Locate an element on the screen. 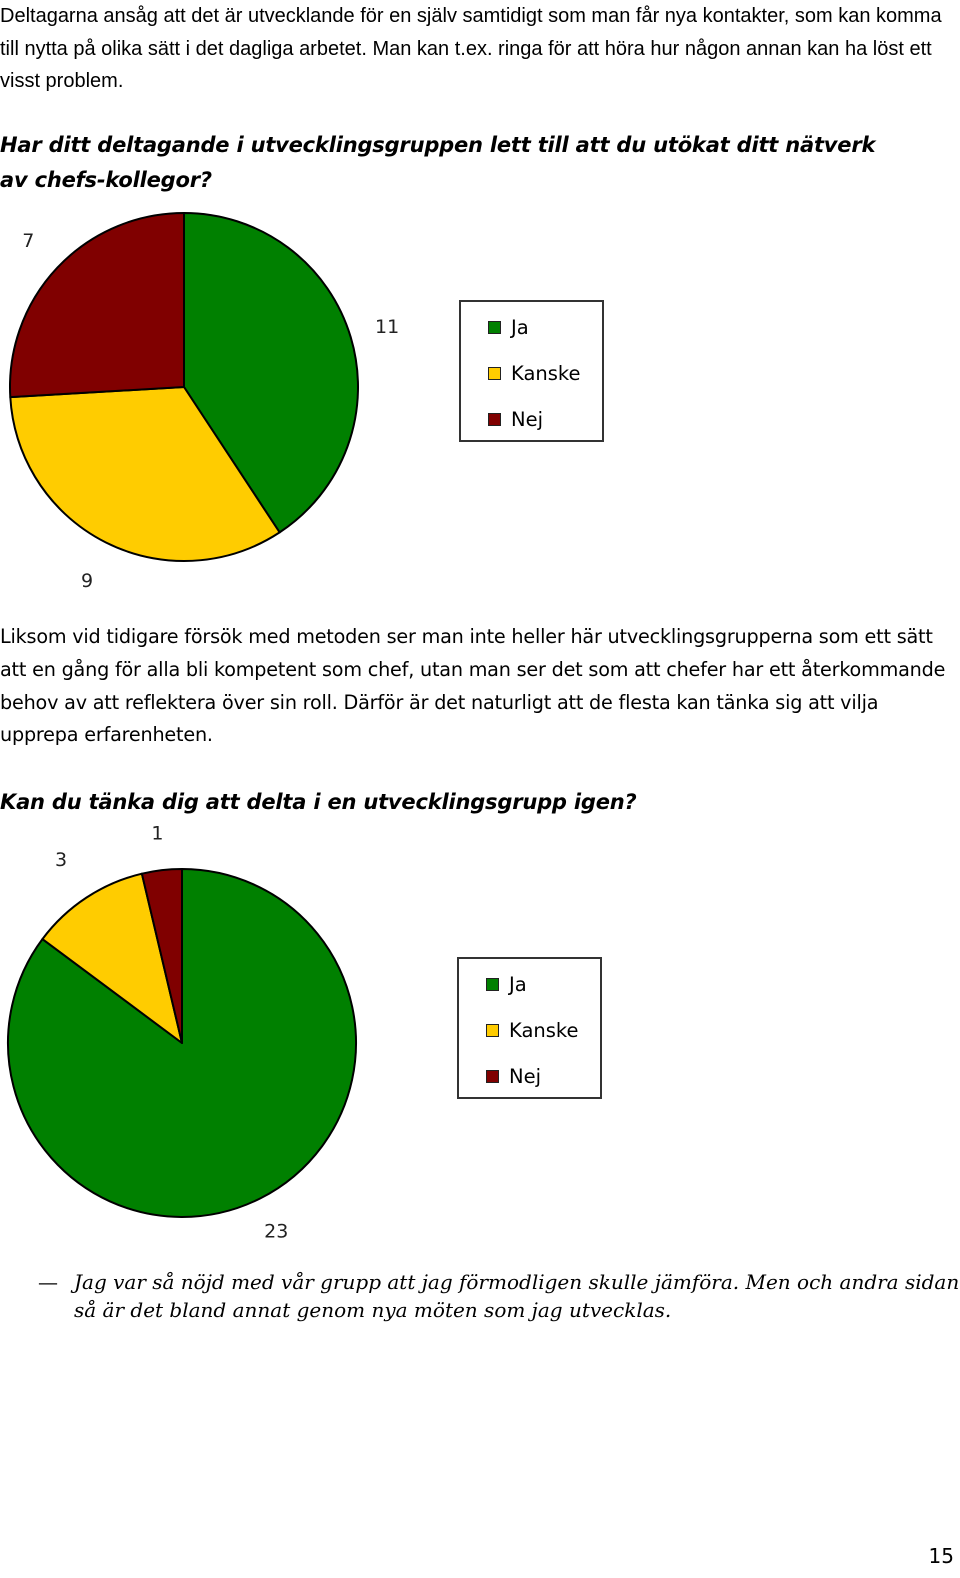 This screenshot has height=1578, width=960. data-label-nej: 7 is located at coordinates (28, 241).